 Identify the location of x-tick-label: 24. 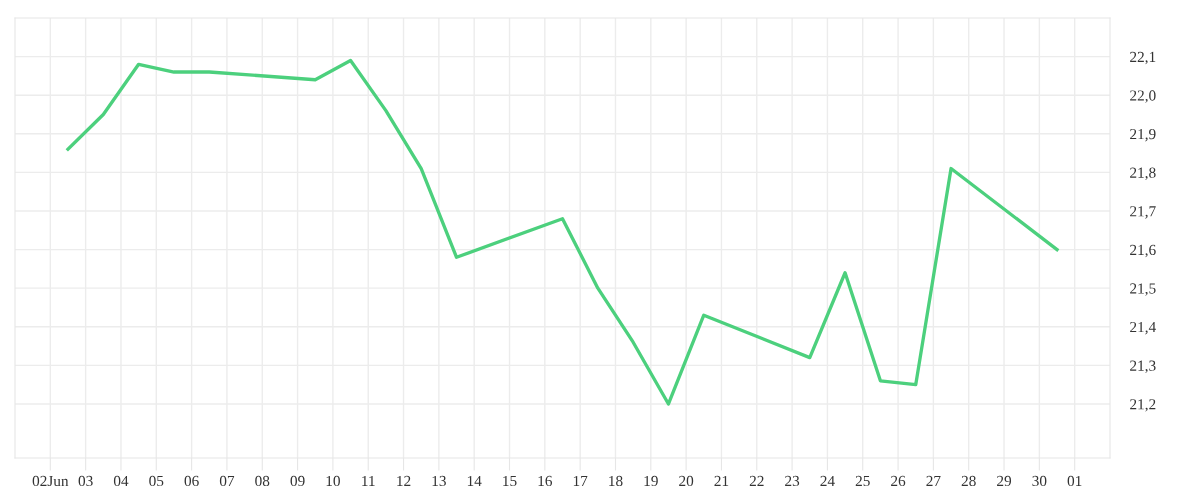
(827, 480).